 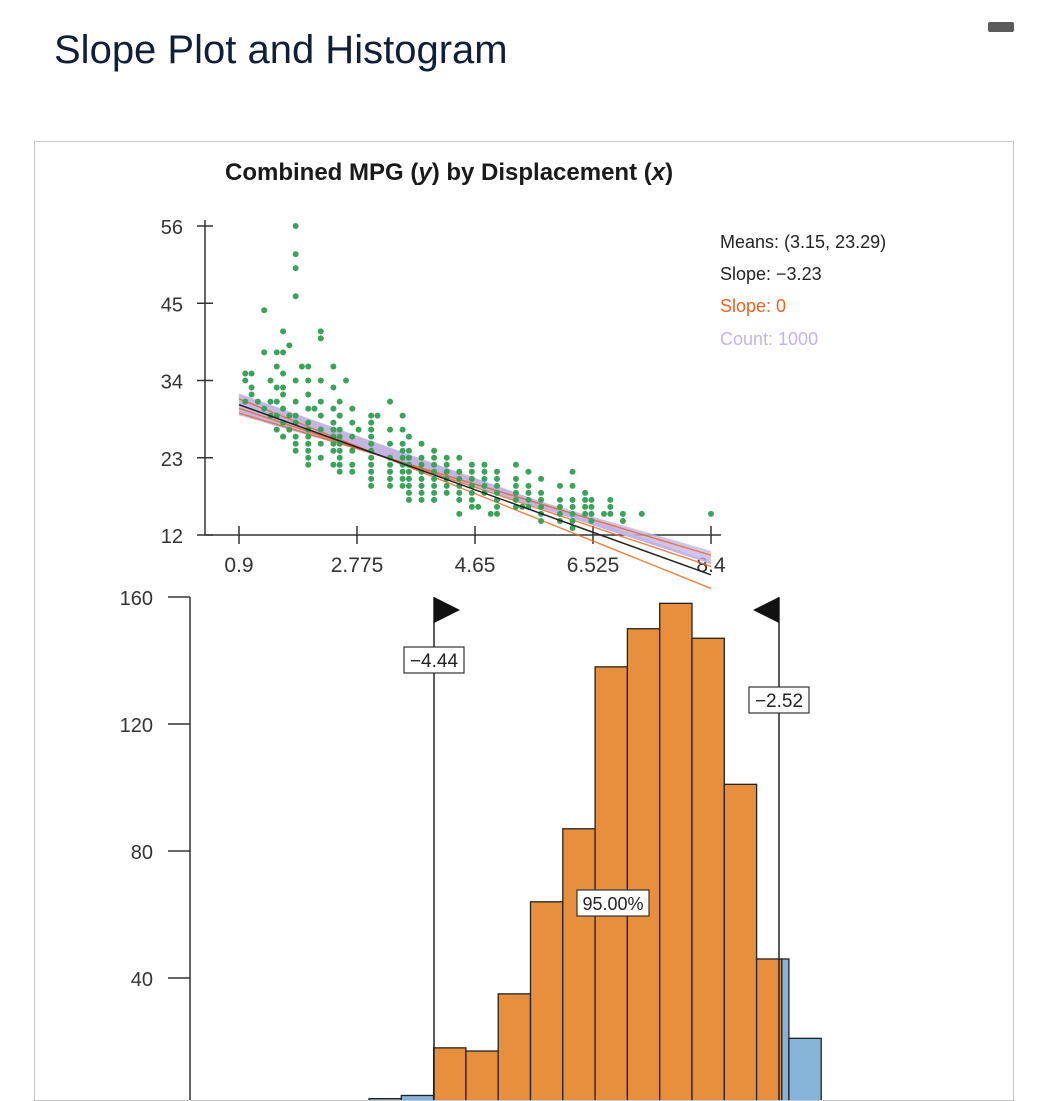 I want to click on page-title: Slope Plot and Histogram, so click(x=281, y=50).